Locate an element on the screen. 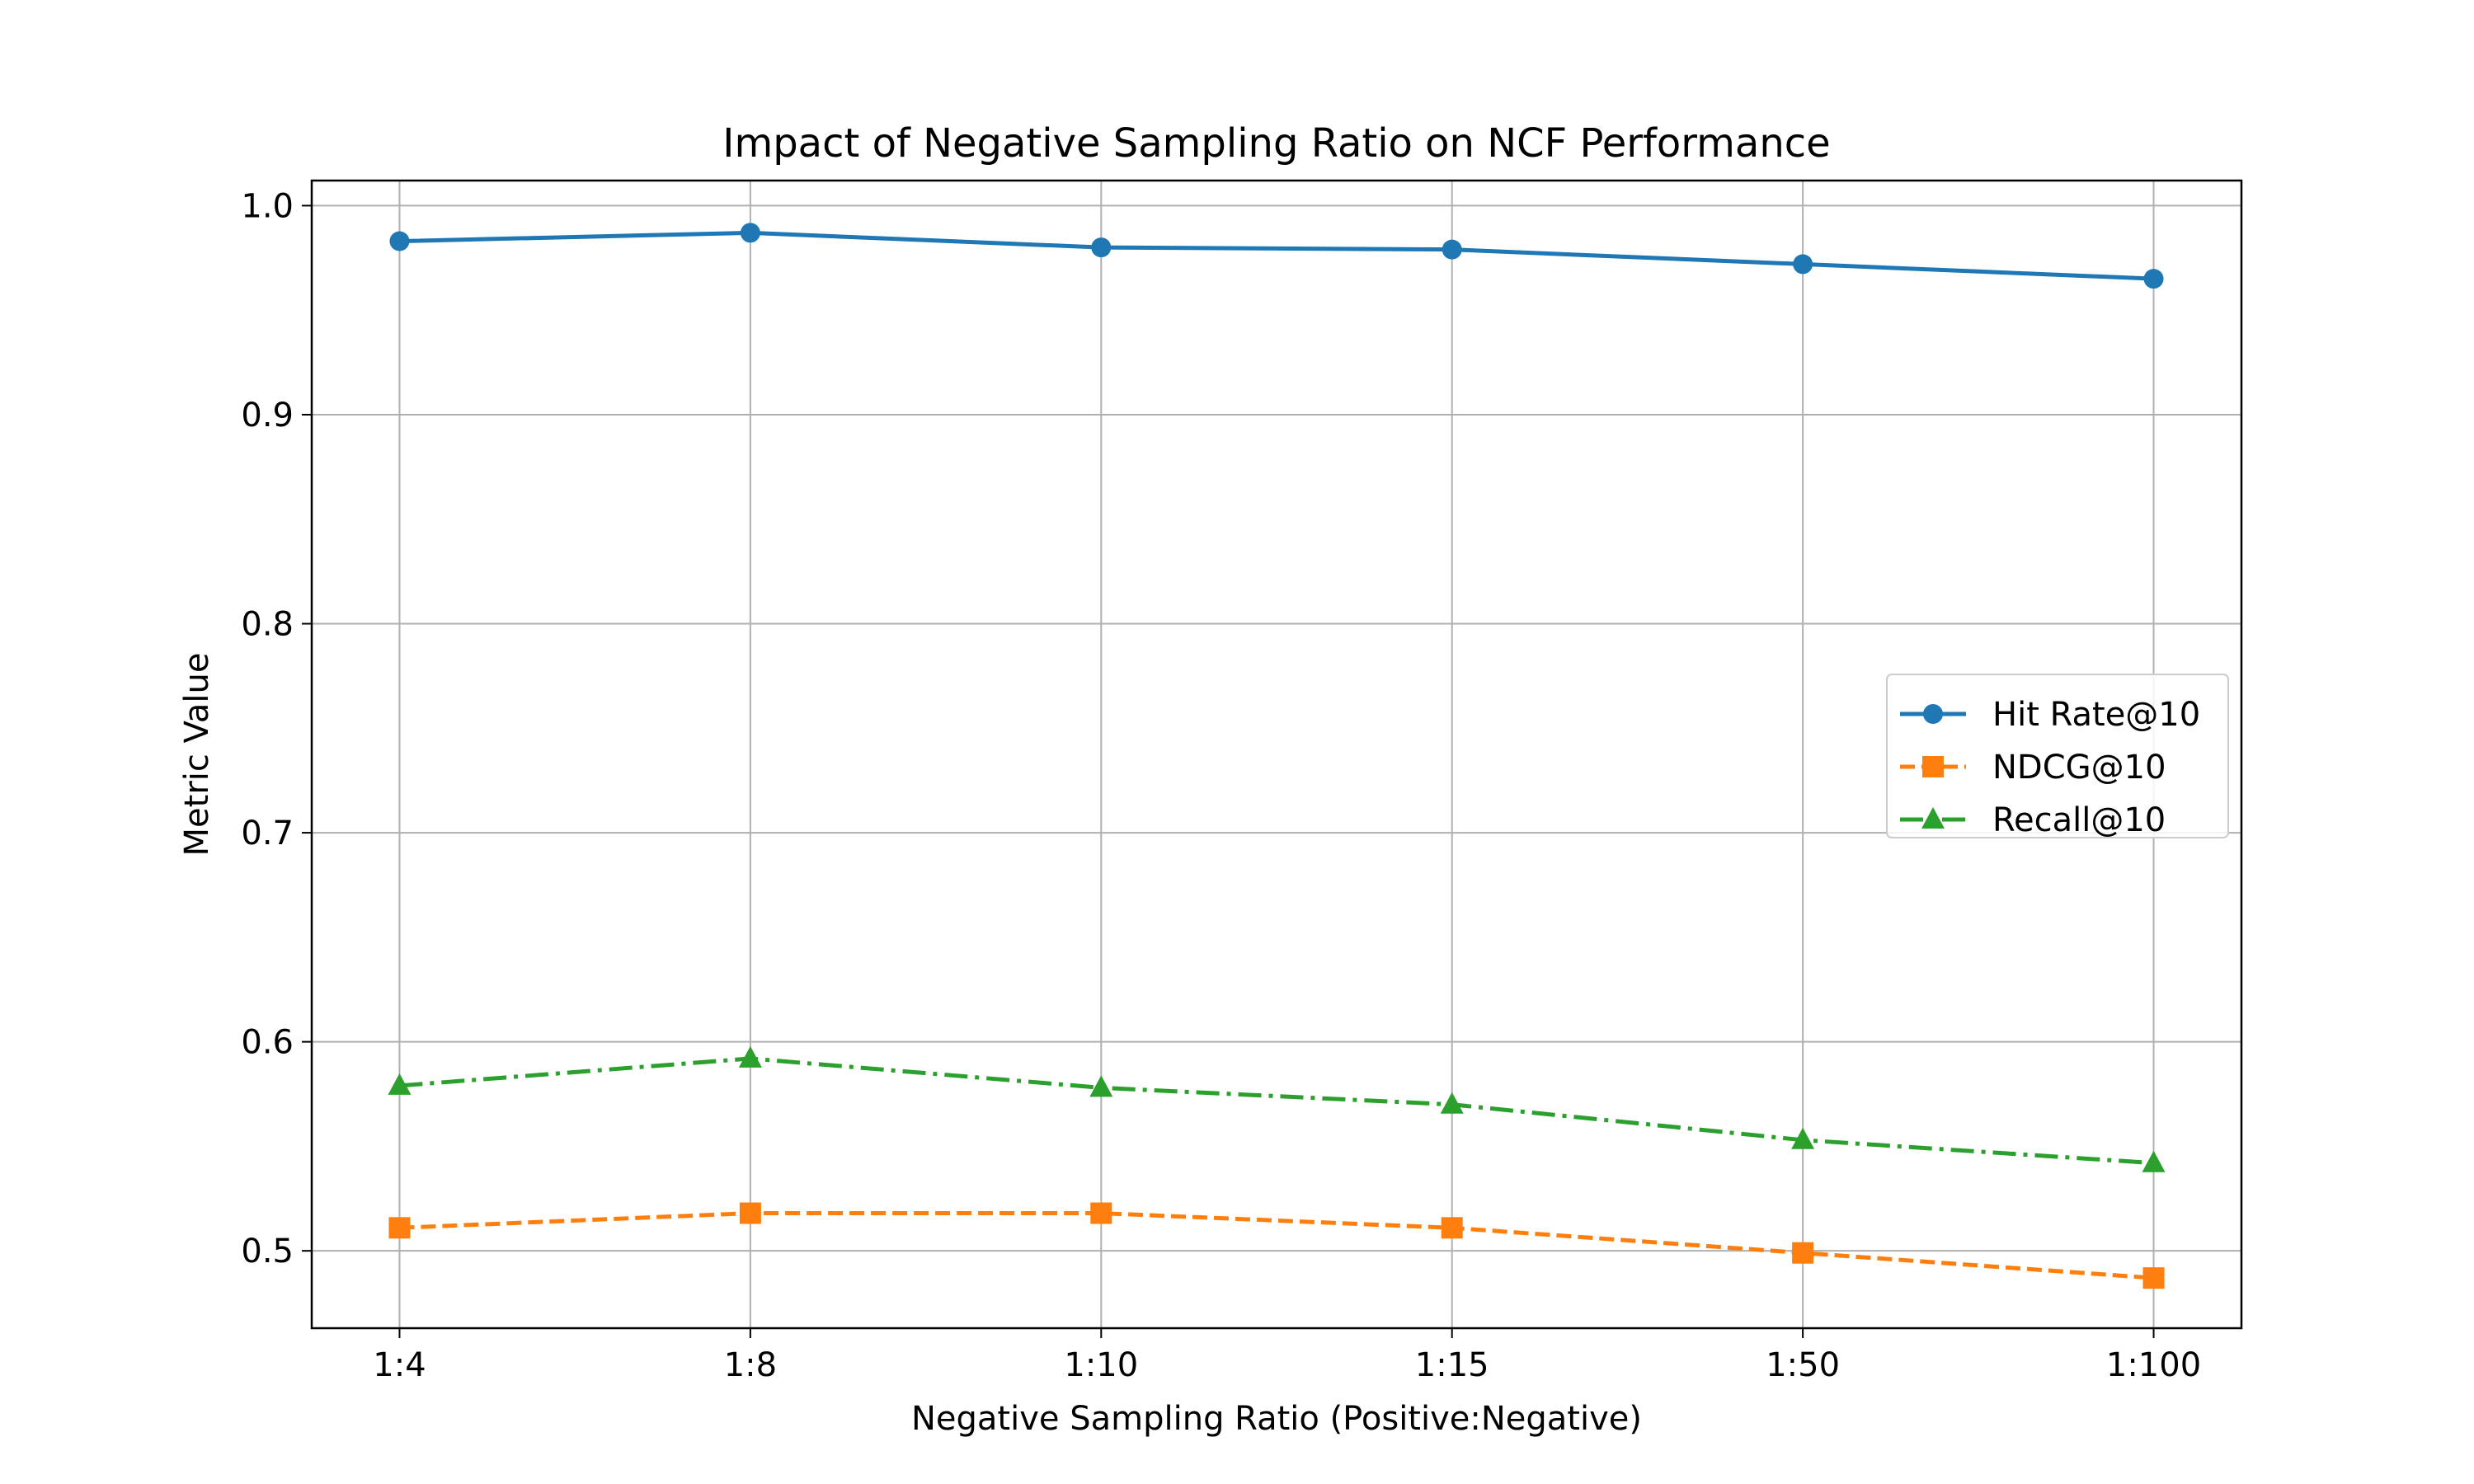  legend-entry: NDCG@10 is located at coordinates (2033, 768).